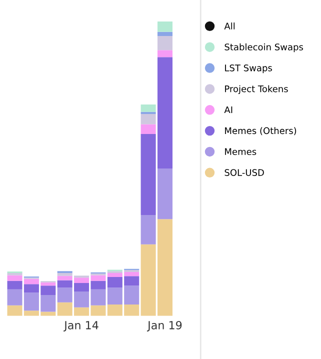 This screenshot has height=359, width=321. Describe the element at coordinates (264, 47) in the screenshot. I see `legend-label: Stablecoin Swaps` at that location.